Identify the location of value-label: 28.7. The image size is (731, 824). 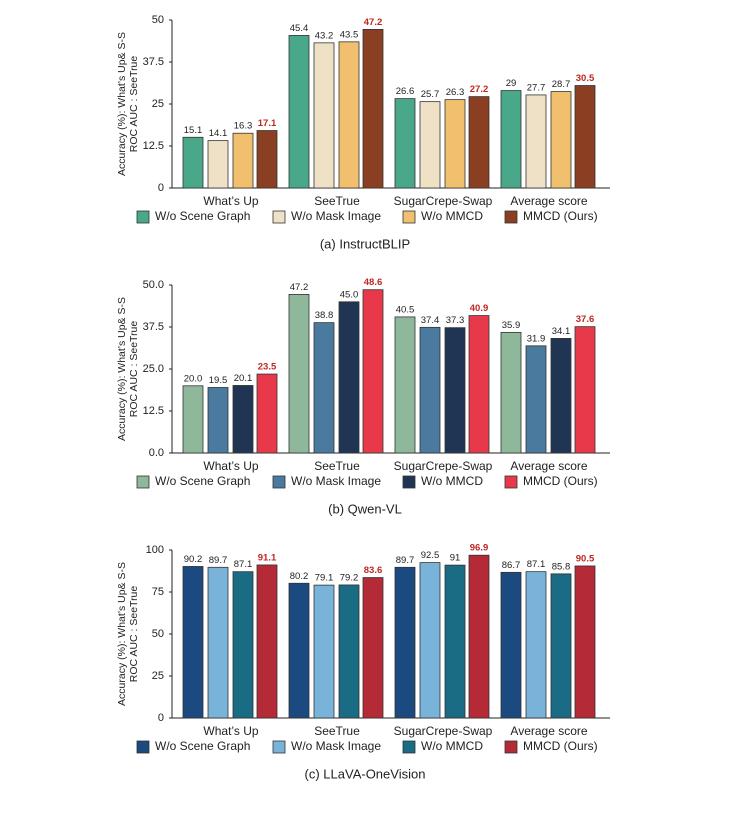
(561, 84).